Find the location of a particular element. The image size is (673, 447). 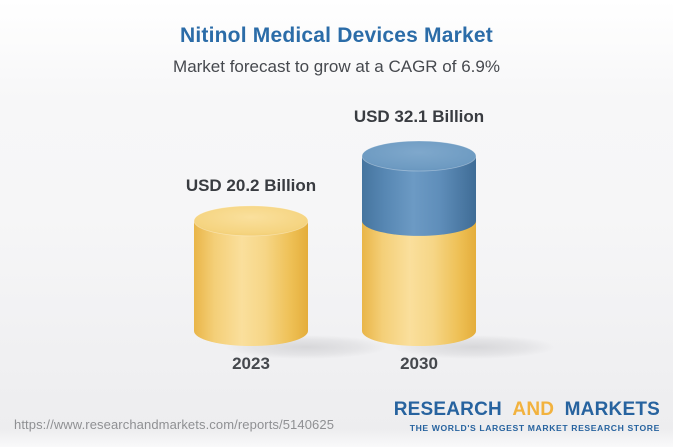

logo-wordmark: RESEARCH AND MARKETS is located at coordinates (527, 410).